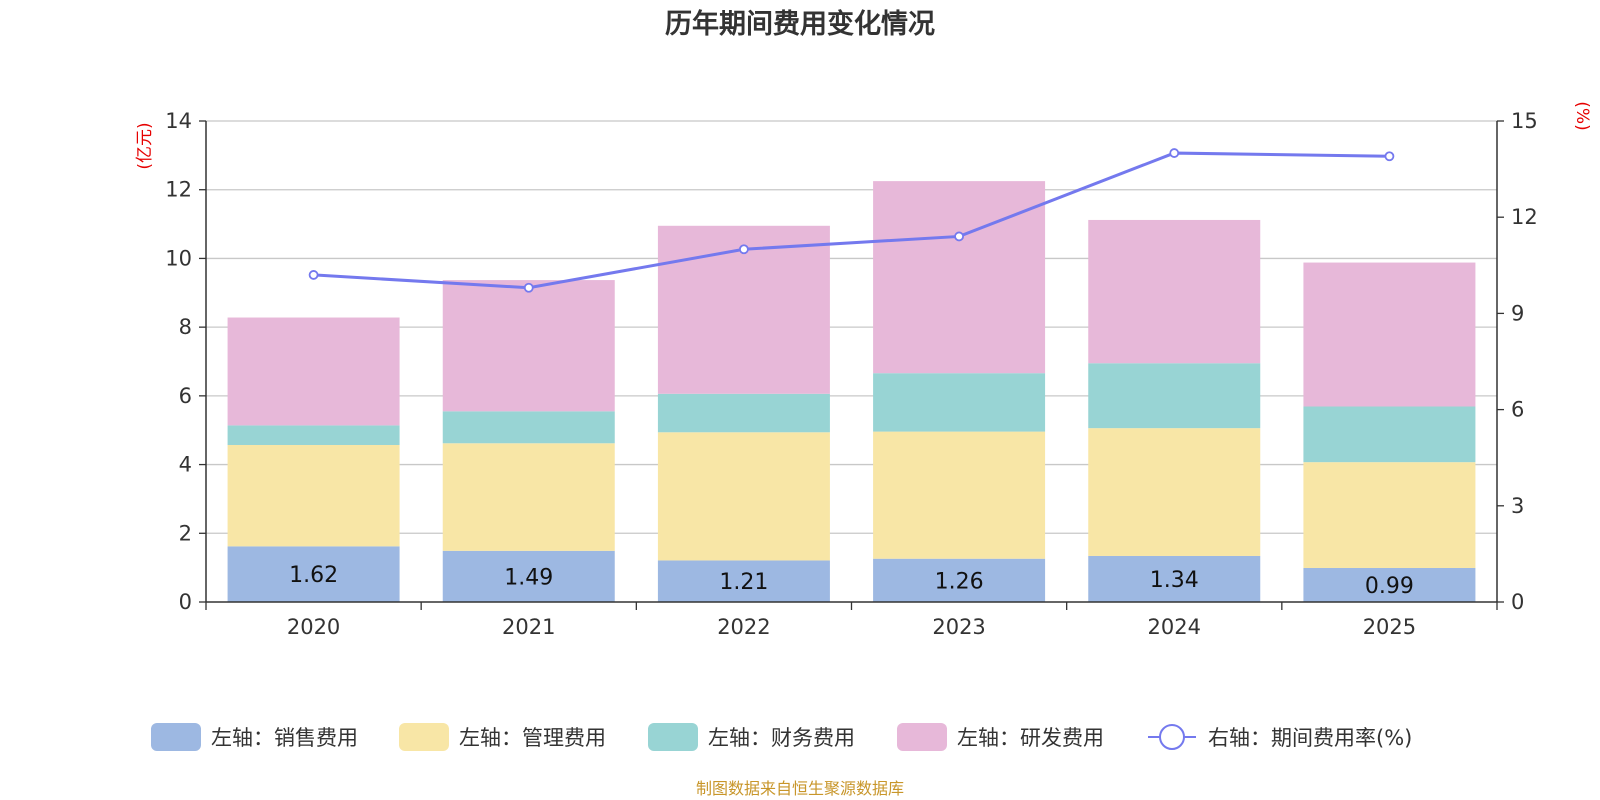 The height and width of the screenshot is (800, 1600). I want to click on rate-point-2024, so click(1174, 153).